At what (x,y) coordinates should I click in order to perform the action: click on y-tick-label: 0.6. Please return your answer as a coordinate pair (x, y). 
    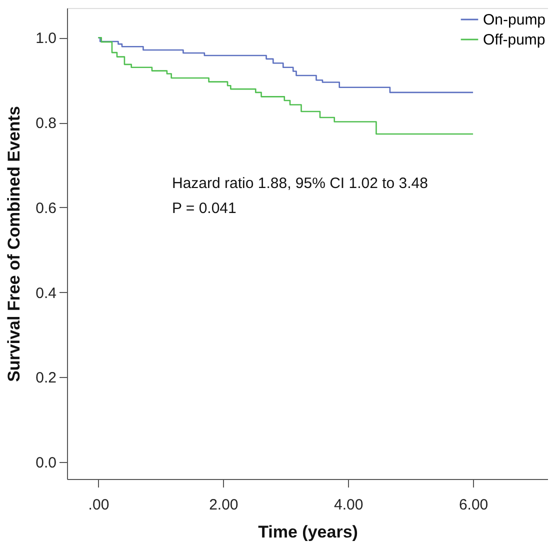
    Looking at the image, I should click on (46, 208).